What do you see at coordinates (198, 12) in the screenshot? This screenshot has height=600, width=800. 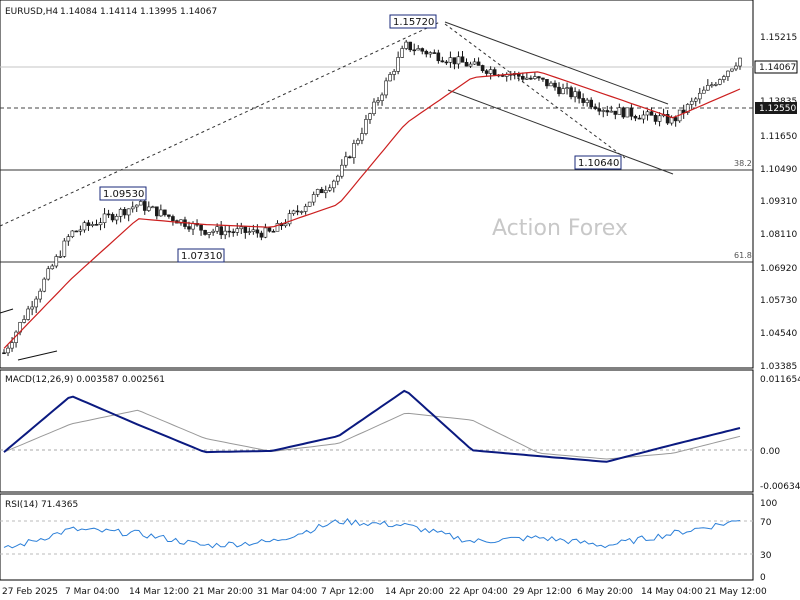 I see `close-value: 1.14067` at bounding box center [198, 12].